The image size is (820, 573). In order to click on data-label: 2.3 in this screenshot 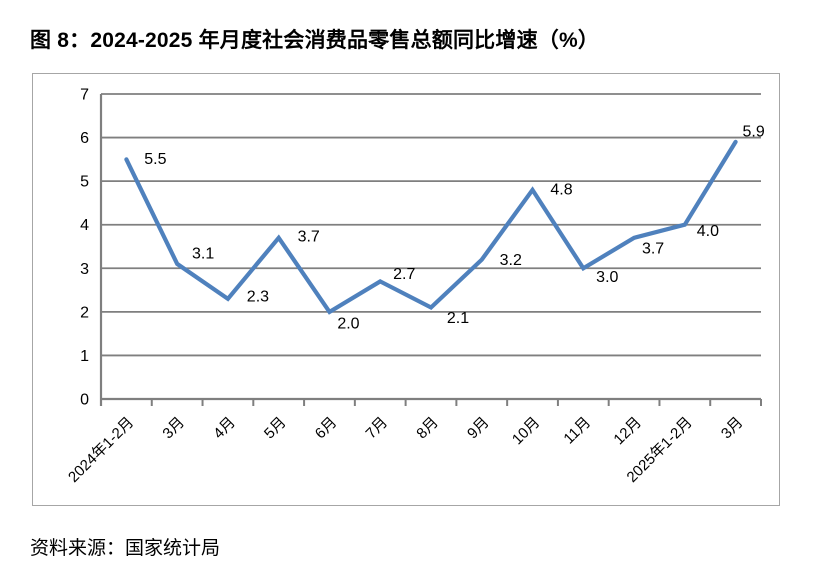, I will do `click(258, 296)`.